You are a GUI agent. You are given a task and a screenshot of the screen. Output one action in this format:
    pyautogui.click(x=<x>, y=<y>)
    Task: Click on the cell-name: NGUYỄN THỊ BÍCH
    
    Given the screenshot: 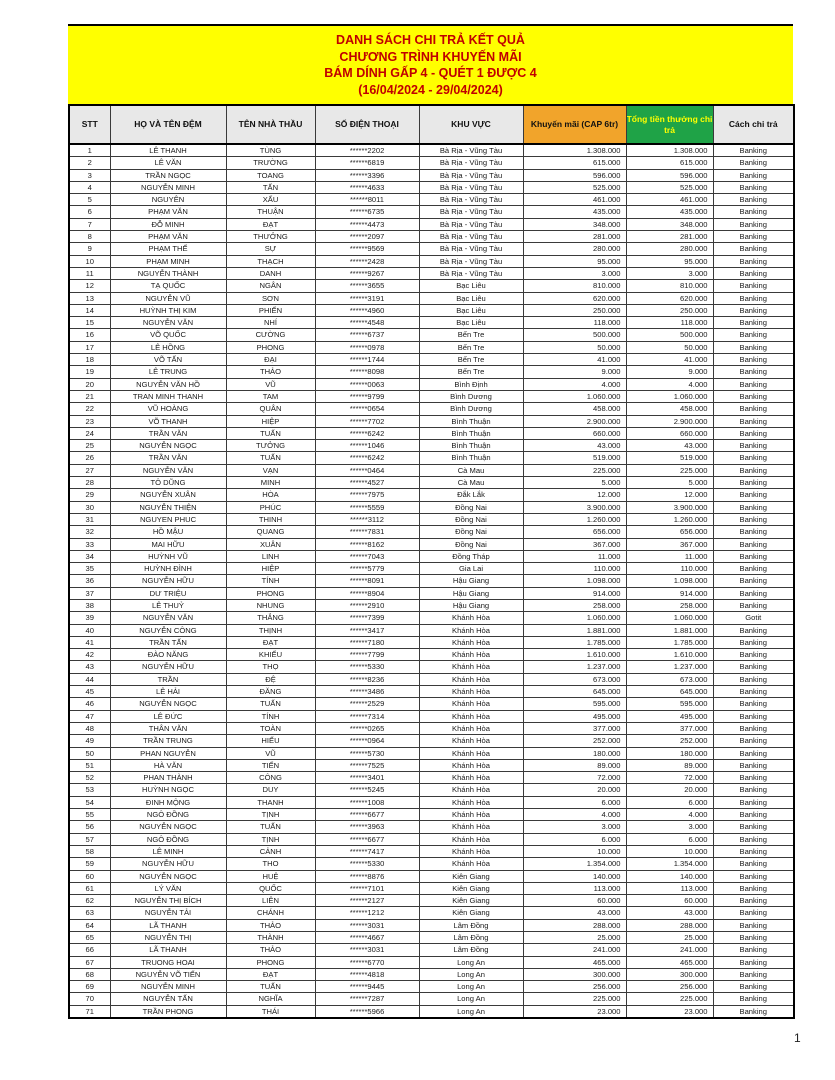 What is the action you would take?
    pyautogui.click(x=168, y=901)
    